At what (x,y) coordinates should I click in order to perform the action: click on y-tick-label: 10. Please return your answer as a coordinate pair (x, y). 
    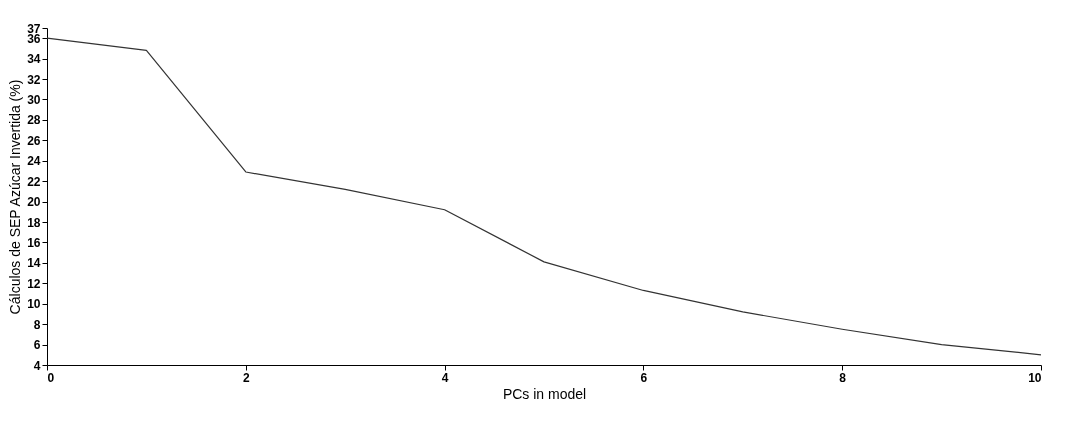
    Looking at the image, I should click on (34, 304).